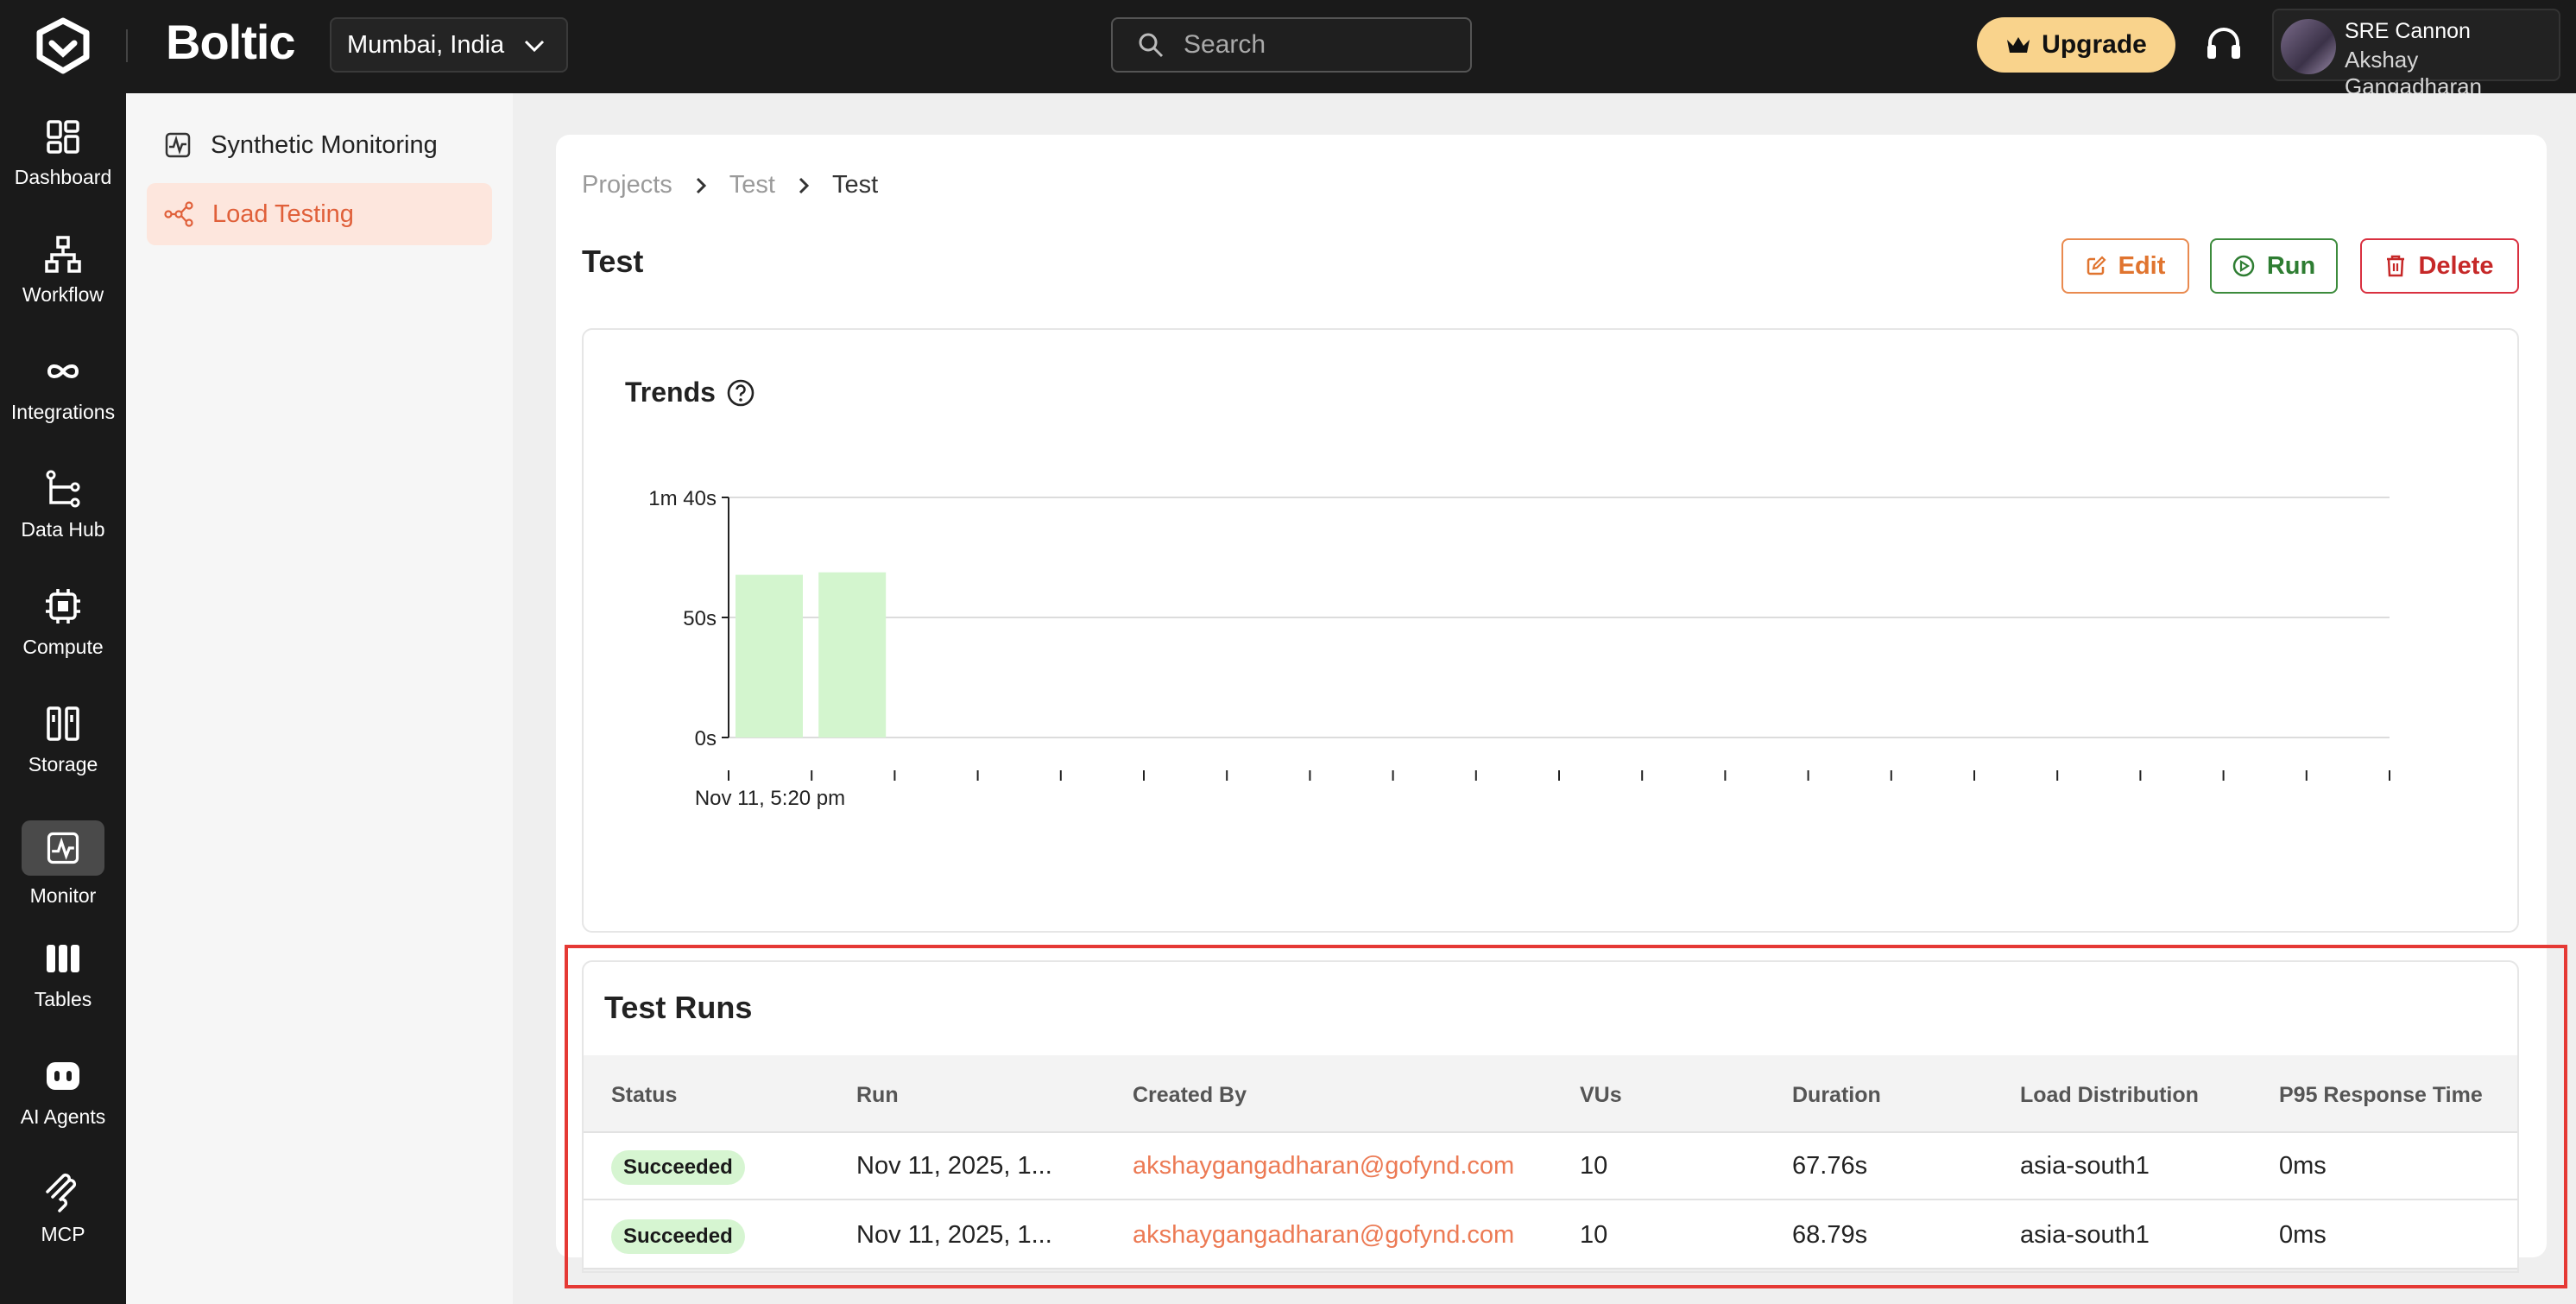 This screenshot has height=1304, width=2576. I want to click on subnav-label-load-testing: Load Testing, so click(283, 213).